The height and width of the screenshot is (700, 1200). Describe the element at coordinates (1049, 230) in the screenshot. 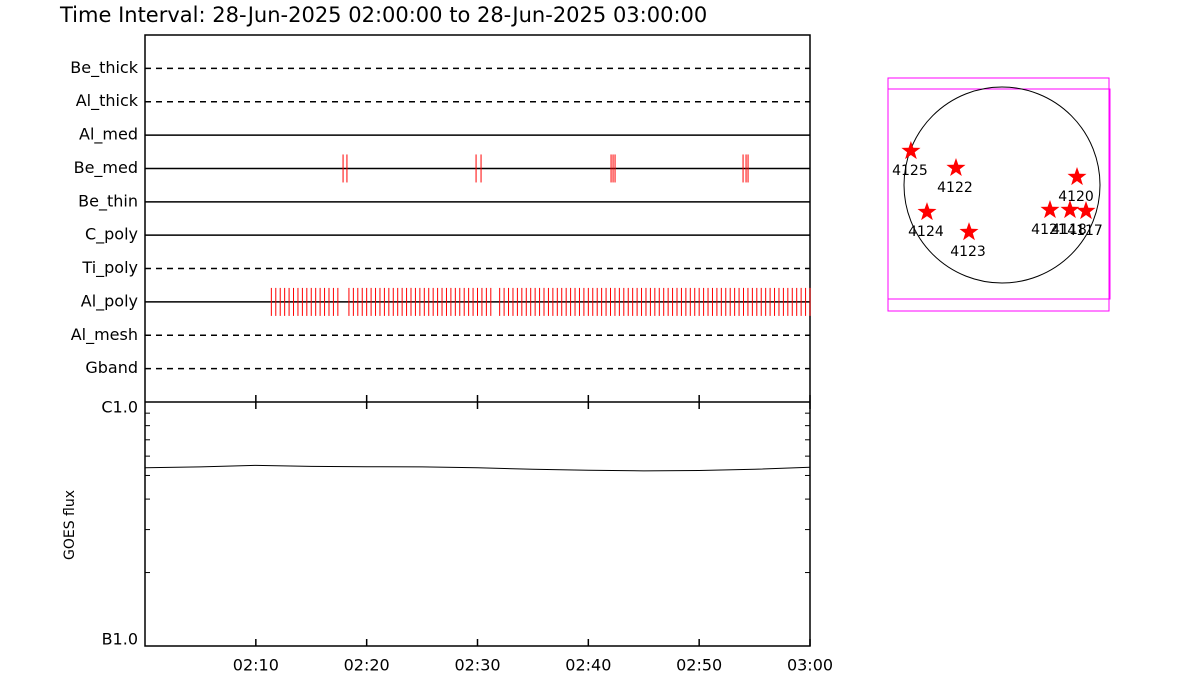

I see `region-label: 4121` at that location.